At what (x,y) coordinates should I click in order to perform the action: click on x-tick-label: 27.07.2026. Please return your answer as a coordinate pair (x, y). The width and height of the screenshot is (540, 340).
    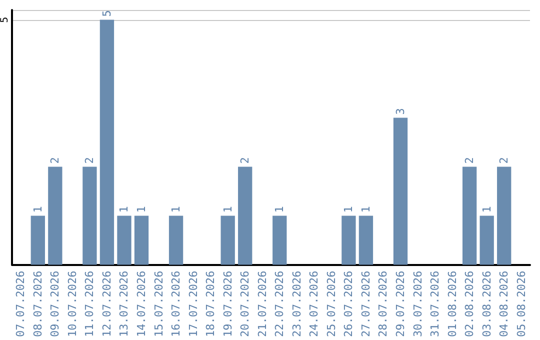
    Looking at the image, I should click on (365, 304).